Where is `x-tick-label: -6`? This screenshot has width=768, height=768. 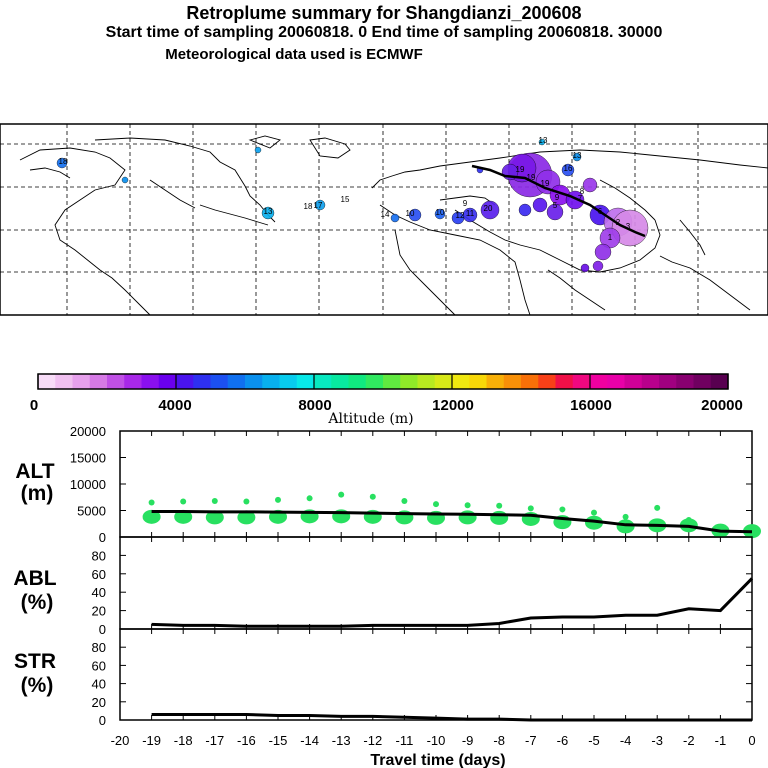 x-tick-label: -6 is located at coordinates (563, 740).